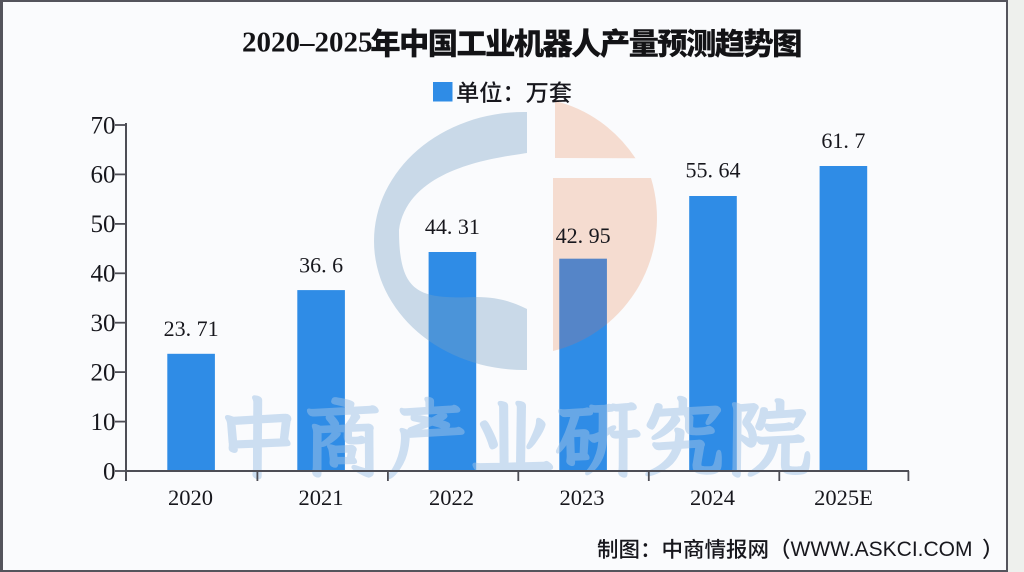 This screenshot has width=1024, height=572. Describe the element at coordinates (451, 497) in the screenshot. I see `svg-text: 2022` at that location.